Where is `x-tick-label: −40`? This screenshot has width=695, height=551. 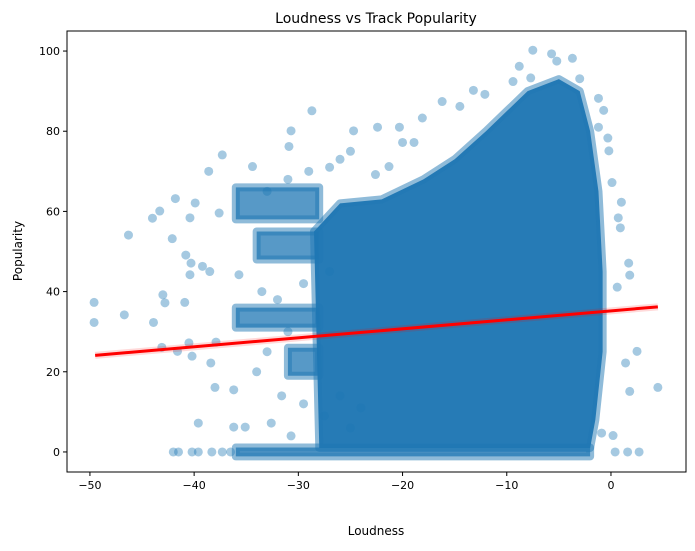 x-tick-label: −40 is located at coordinates (194, 485).